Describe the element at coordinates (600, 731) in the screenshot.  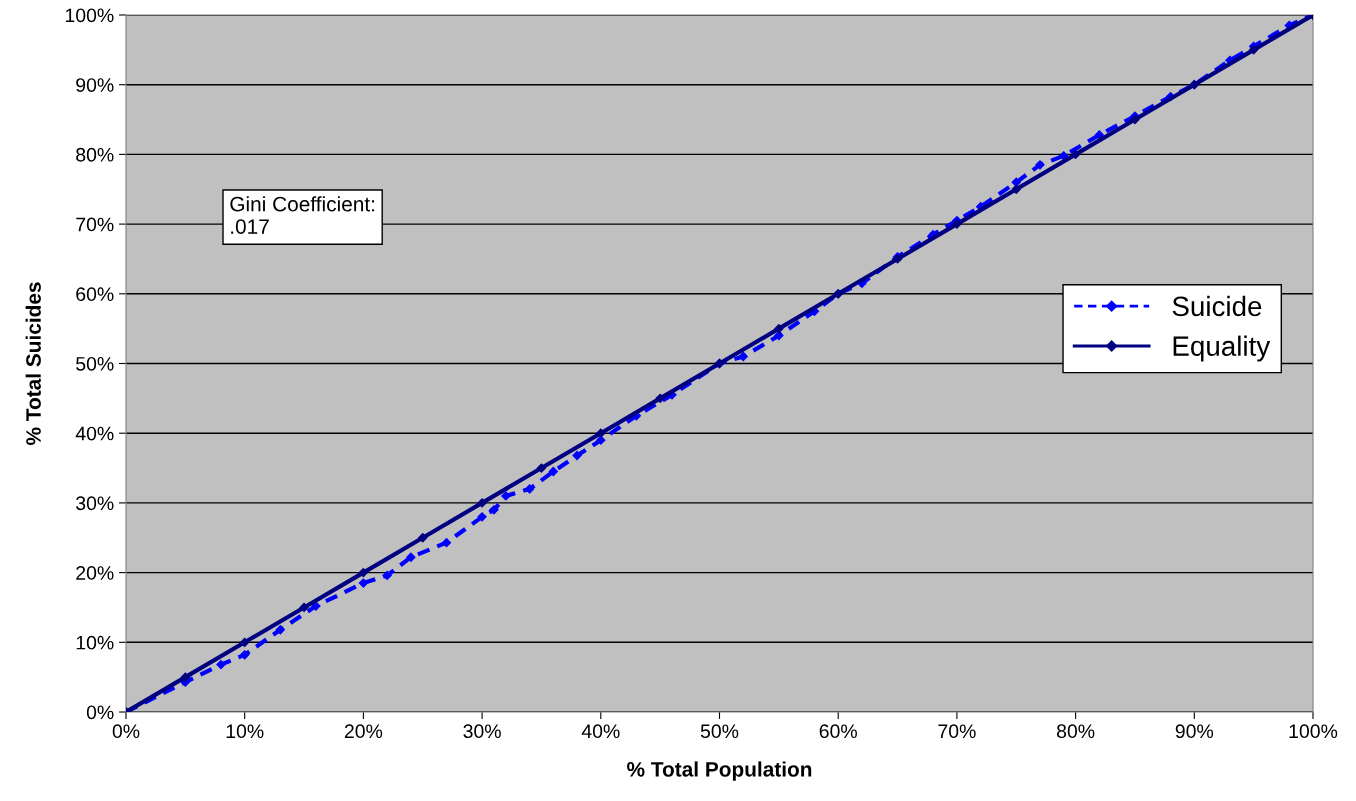
I see `x-tick-label: 40%` at that location.